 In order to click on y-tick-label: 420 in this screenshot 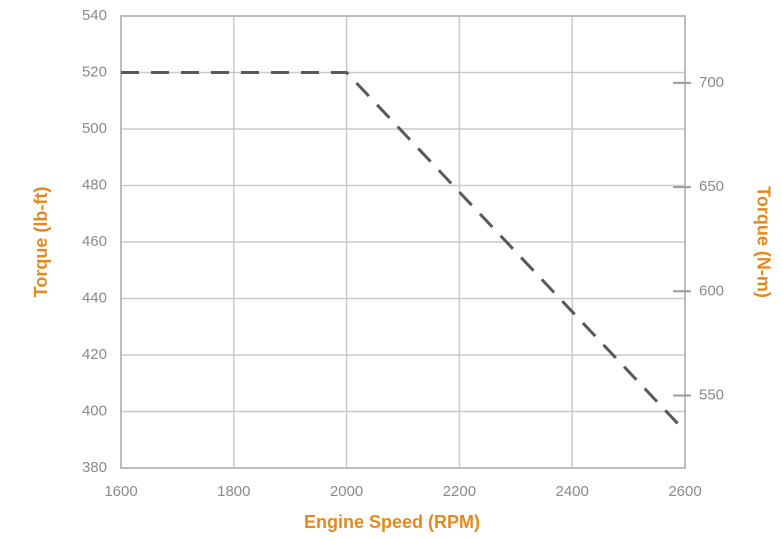, I will do `click(94, 354)`.